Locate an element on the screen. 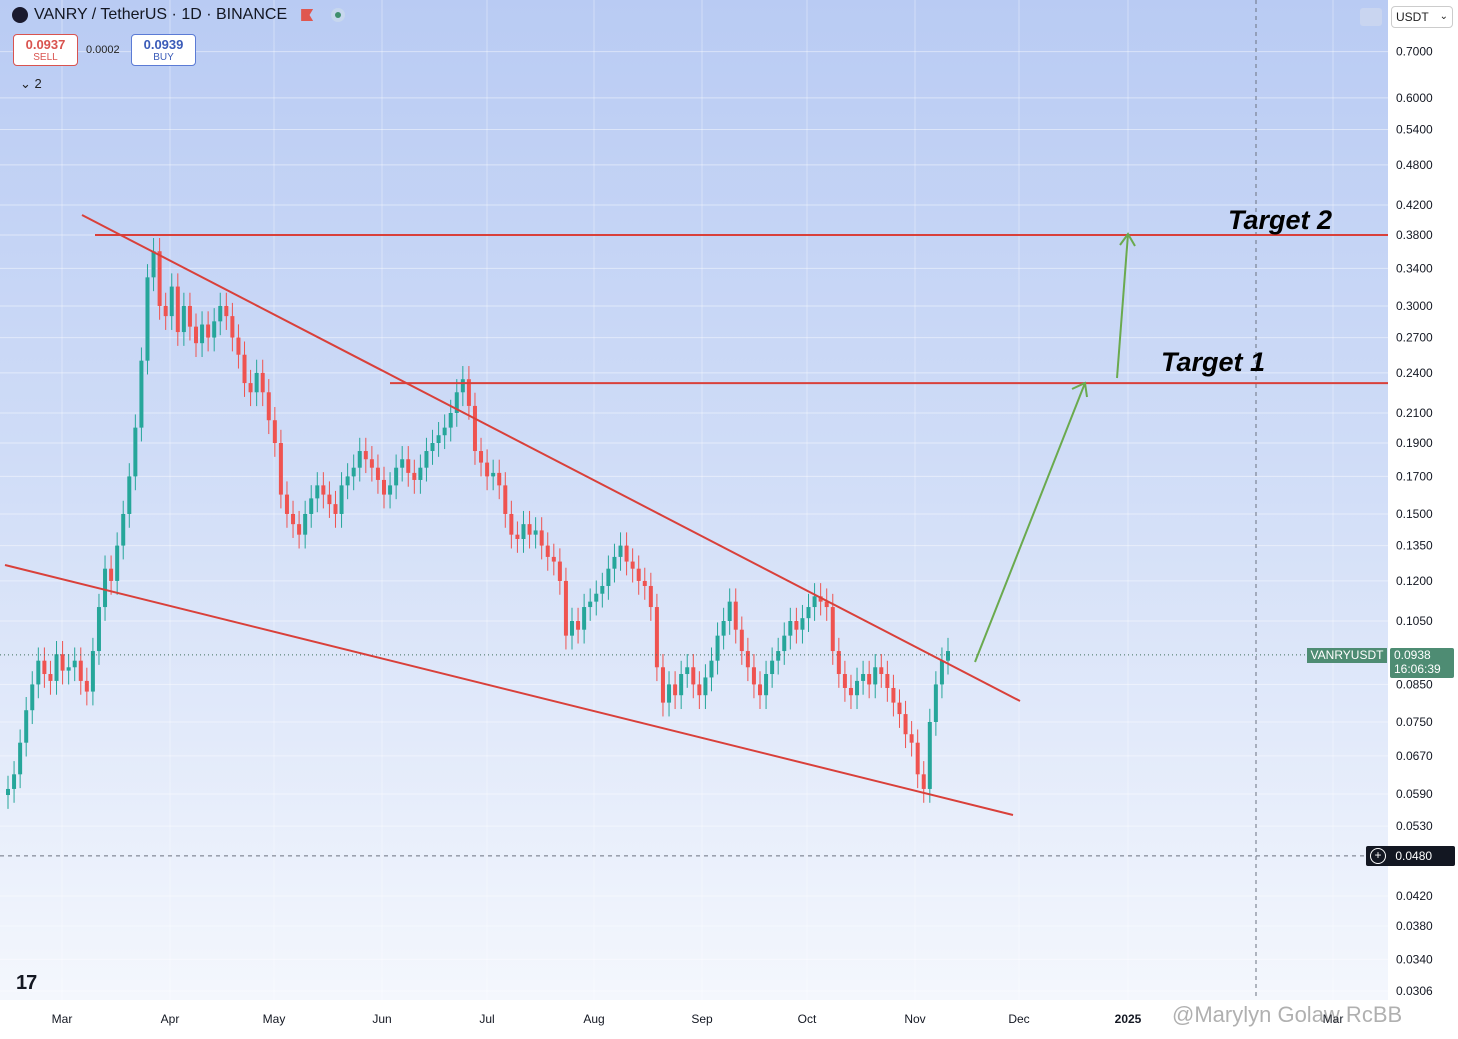  time-tick-label: Jun is located at coordinates (381, 1019).